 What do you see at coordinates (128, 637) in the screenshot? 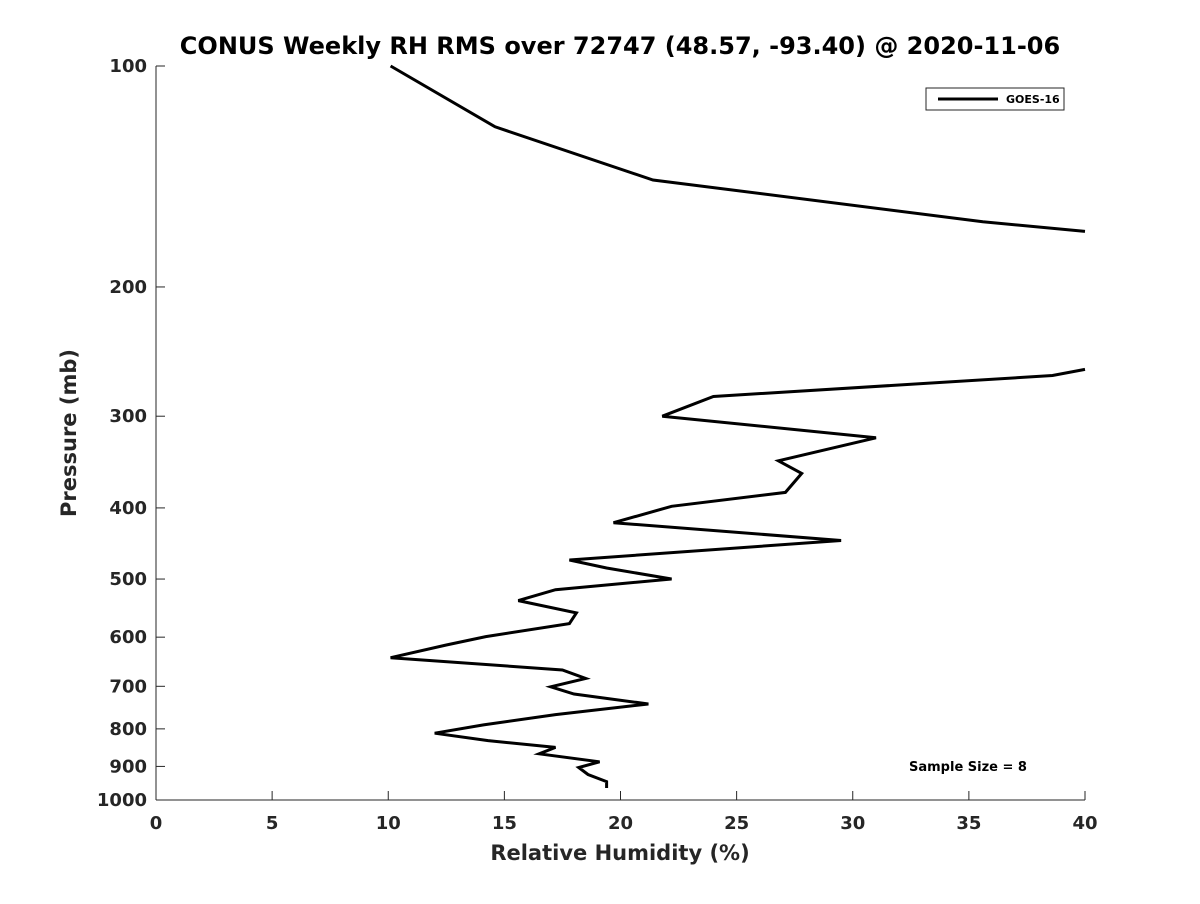
I see `y-tick-label-600: 600` at bounding box center [128, 637].